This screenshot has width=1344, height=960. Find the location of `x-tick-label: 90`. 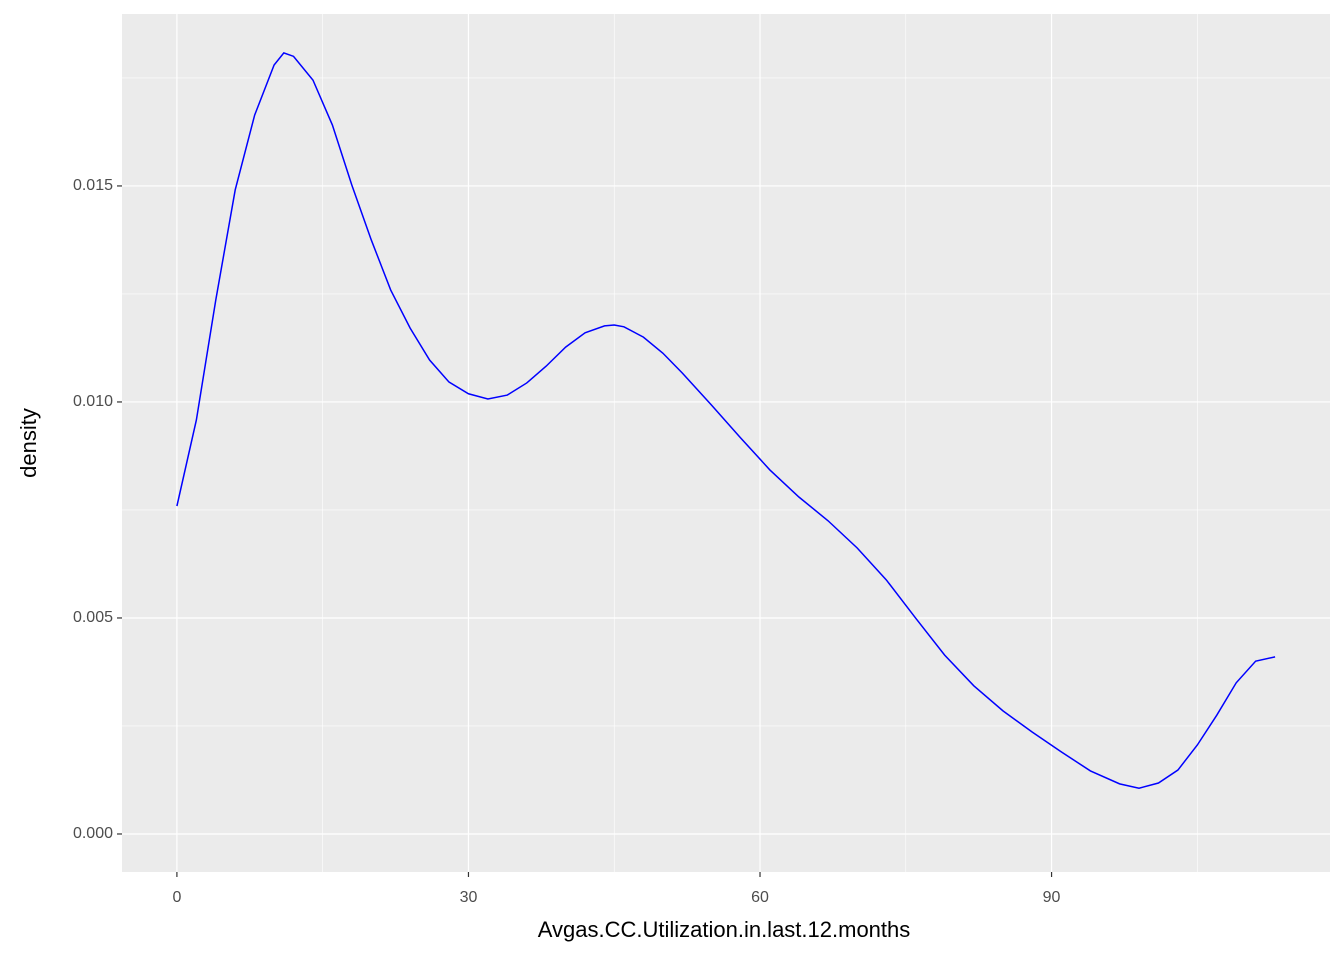

x-tick-label: 90 is located at coordinates (1052, 897).